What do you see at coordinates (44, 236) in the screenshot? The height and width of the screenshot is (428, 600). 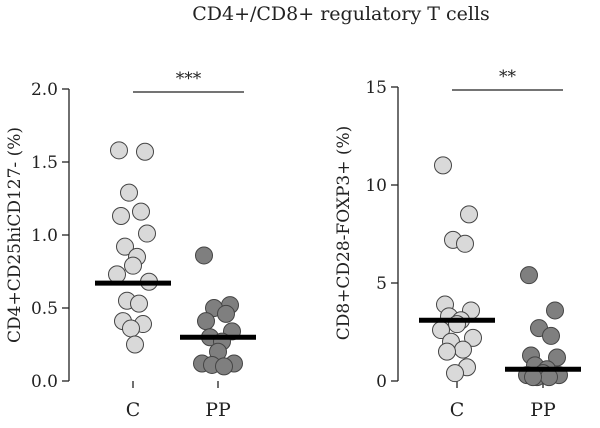 I see `y-tick-label: 1.0` at bounding box center [44, 236].